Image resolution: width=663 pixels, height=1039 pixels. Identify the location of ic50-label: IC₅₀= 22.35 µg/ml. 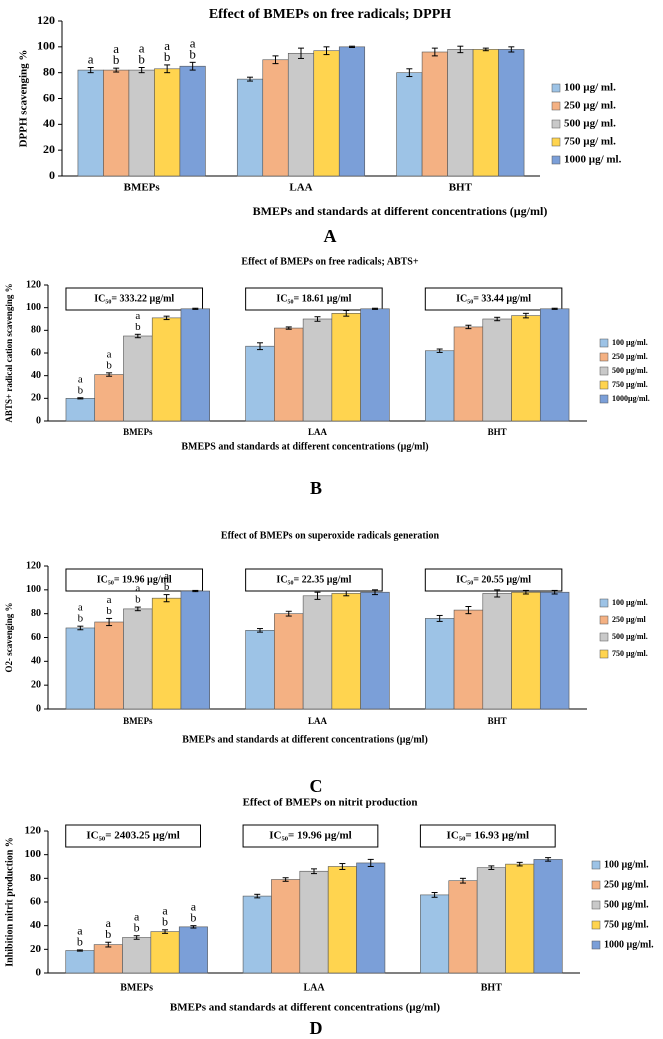
(313, 579).